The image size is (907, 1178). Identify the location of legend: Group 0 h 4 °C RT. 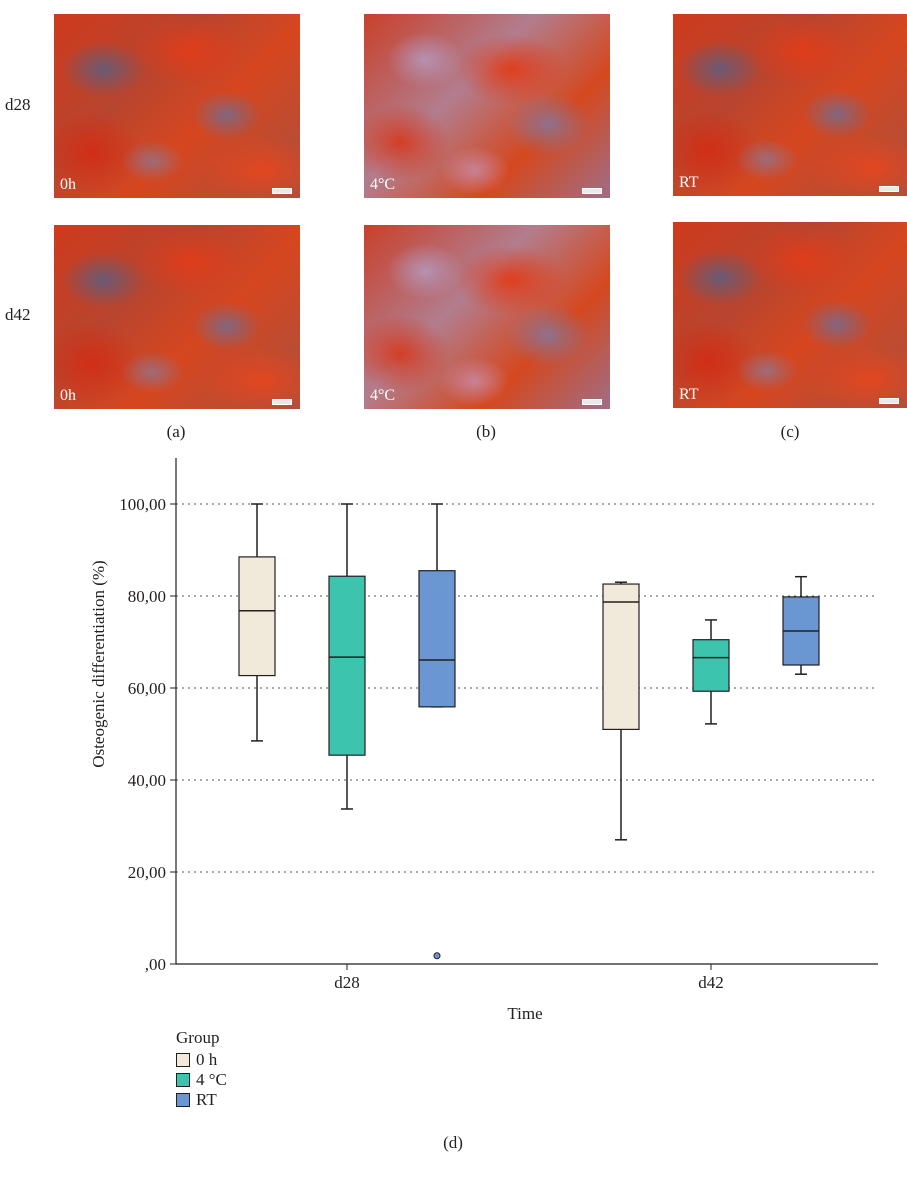
(201, 1069).